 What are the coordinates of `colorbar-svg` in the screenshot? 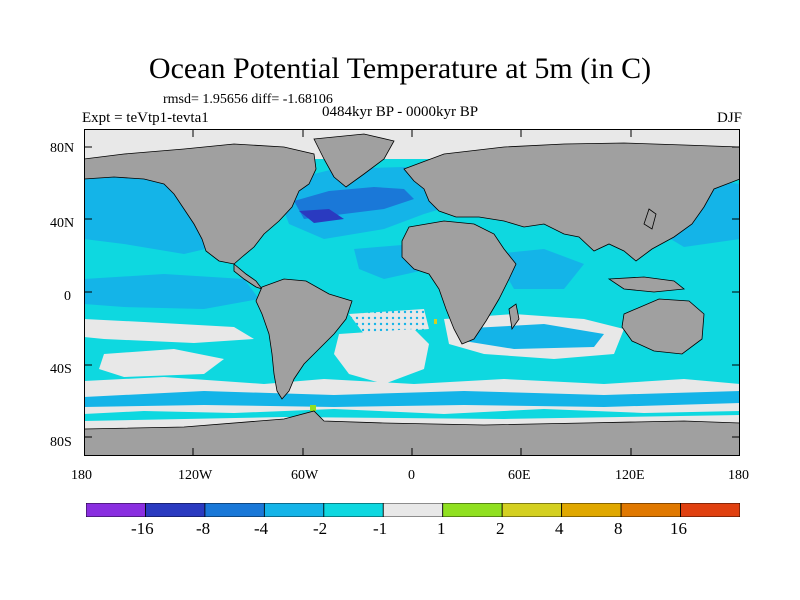 It's located at (413, 510).